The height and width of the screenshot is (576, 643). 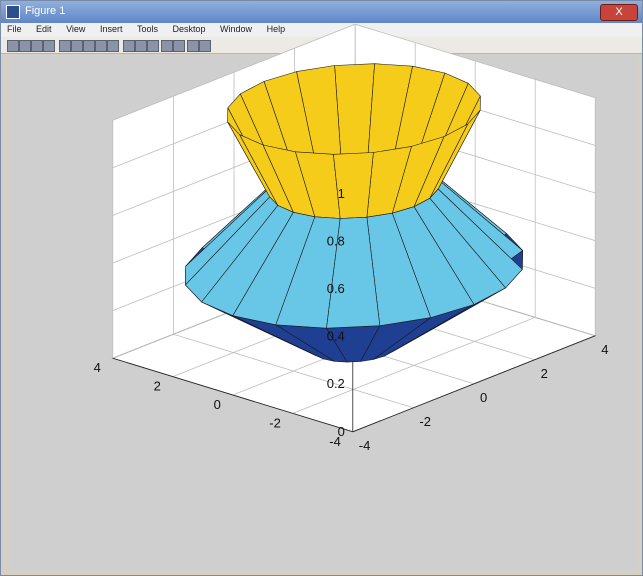 I want to click on window-title: Figure 1, so click(x=45, y=11).